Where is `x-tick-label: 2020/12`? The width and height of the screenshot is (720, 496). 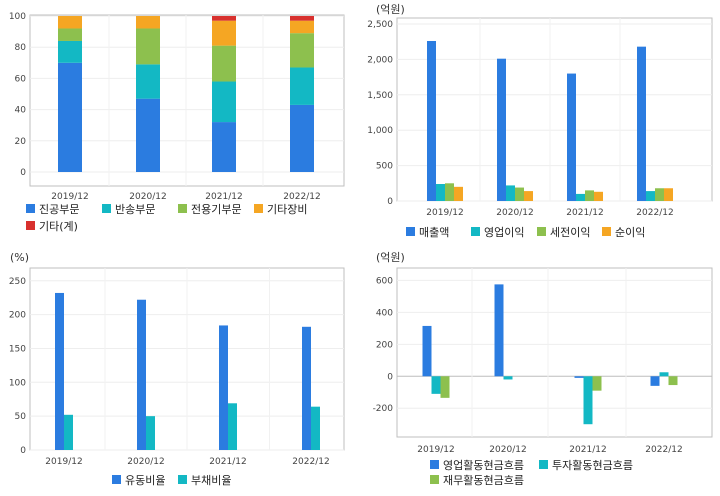 x-tick-label: 2020/12 is located at coordinates (147, 197).